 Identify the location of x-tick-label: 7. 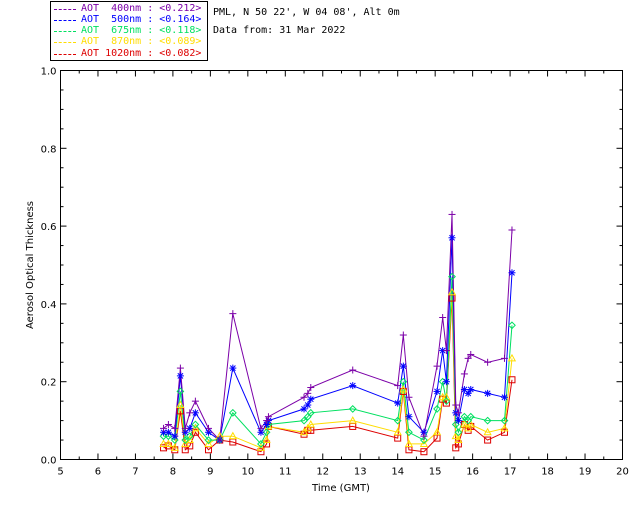
(135, 472).